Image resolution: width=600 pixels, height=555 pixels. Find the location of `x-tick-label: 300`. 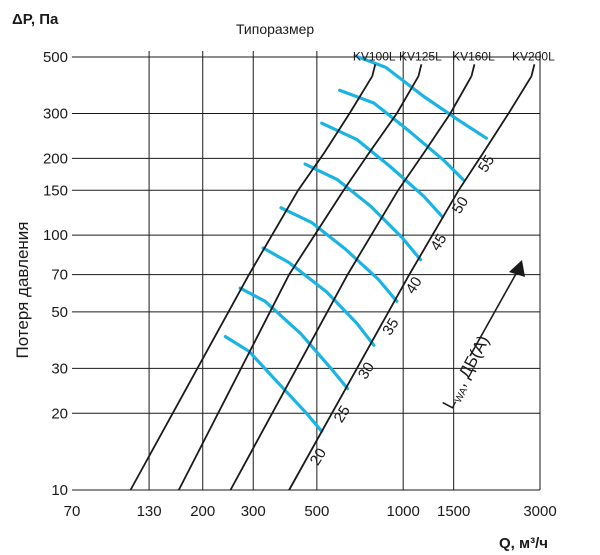

x-tick-label: 300 is located at coordinates (253, 511).